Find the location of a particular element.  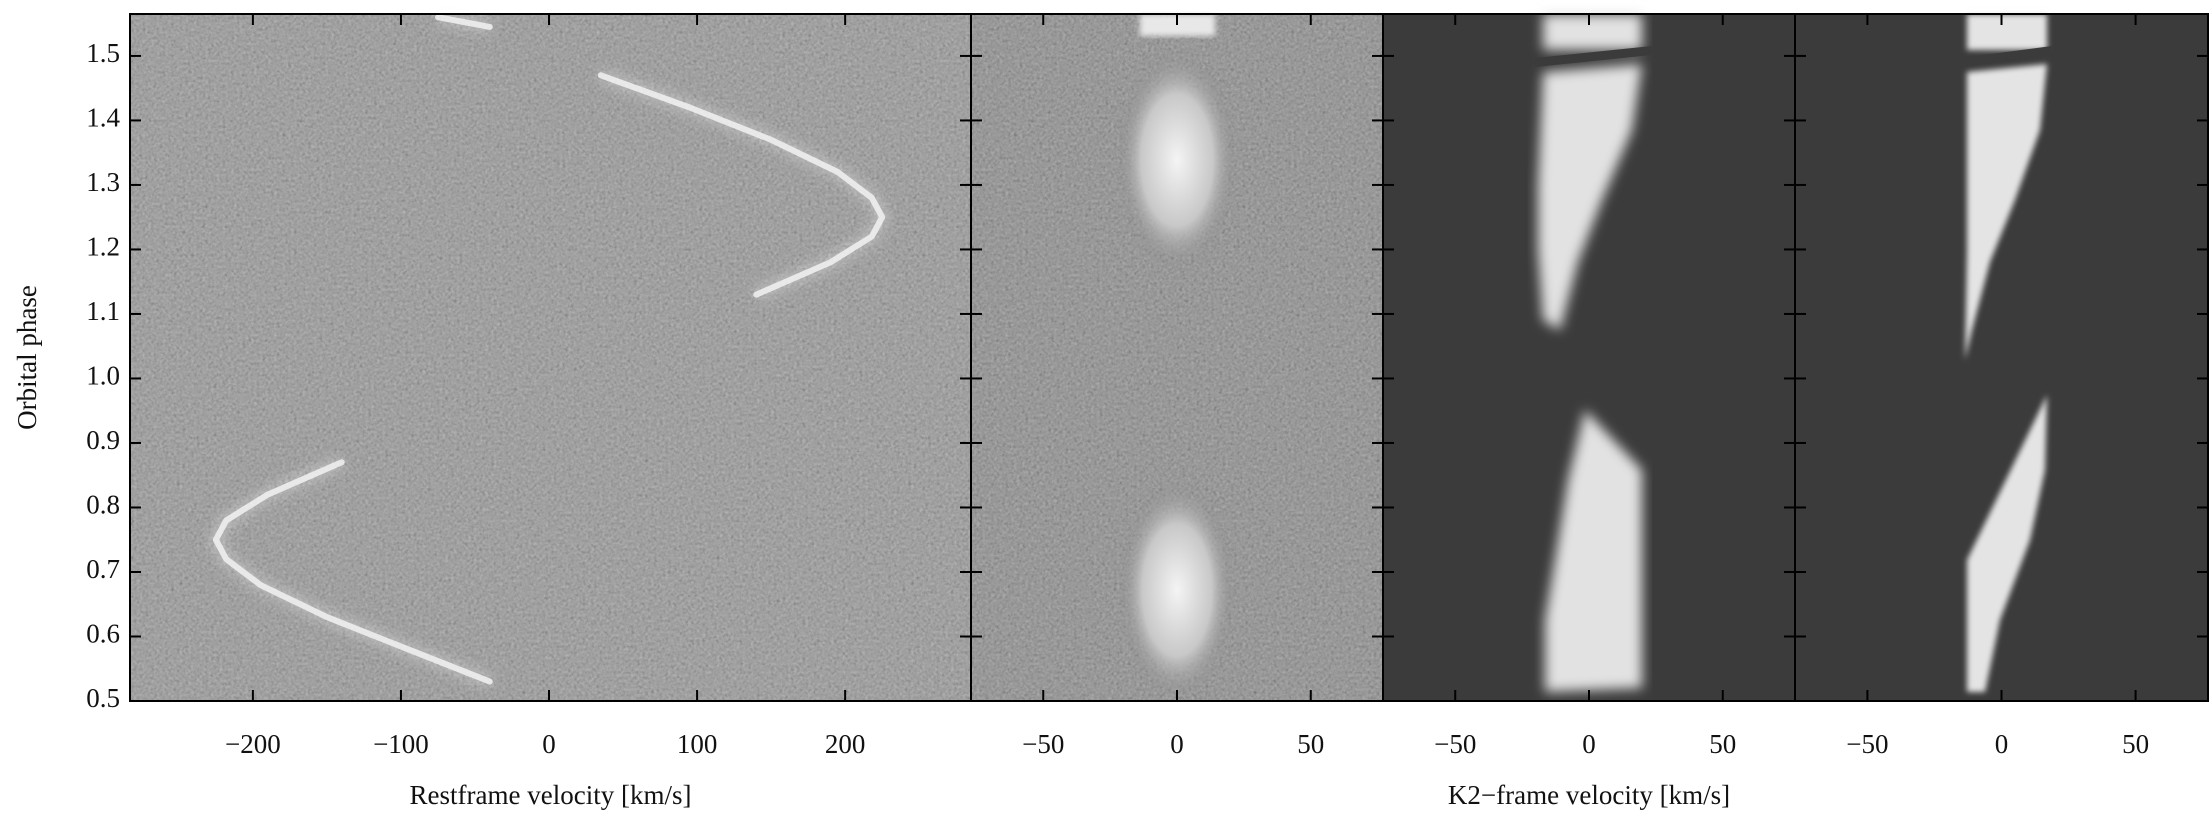

x-tick-label: −100 is located at coordinates (401, 744).